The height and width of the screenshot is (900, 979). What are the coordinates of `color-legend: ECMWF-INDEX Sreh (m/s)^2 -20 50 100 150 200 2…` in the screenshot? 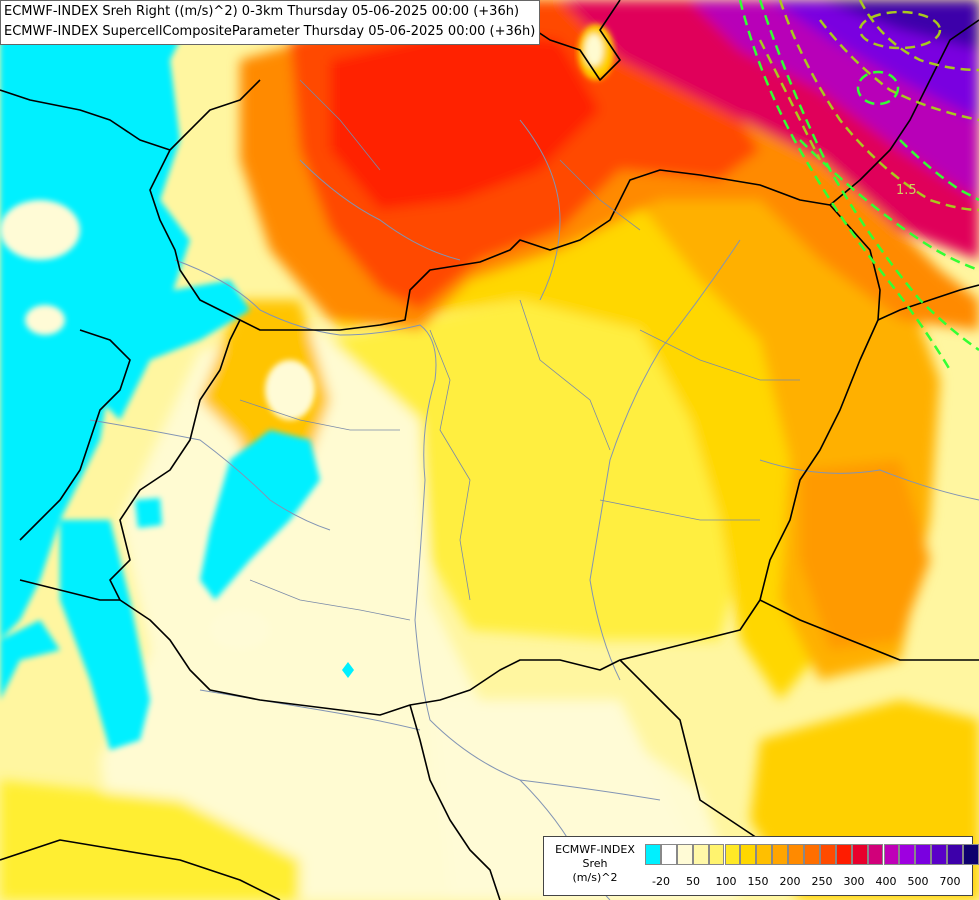 It's located at (761, 866).